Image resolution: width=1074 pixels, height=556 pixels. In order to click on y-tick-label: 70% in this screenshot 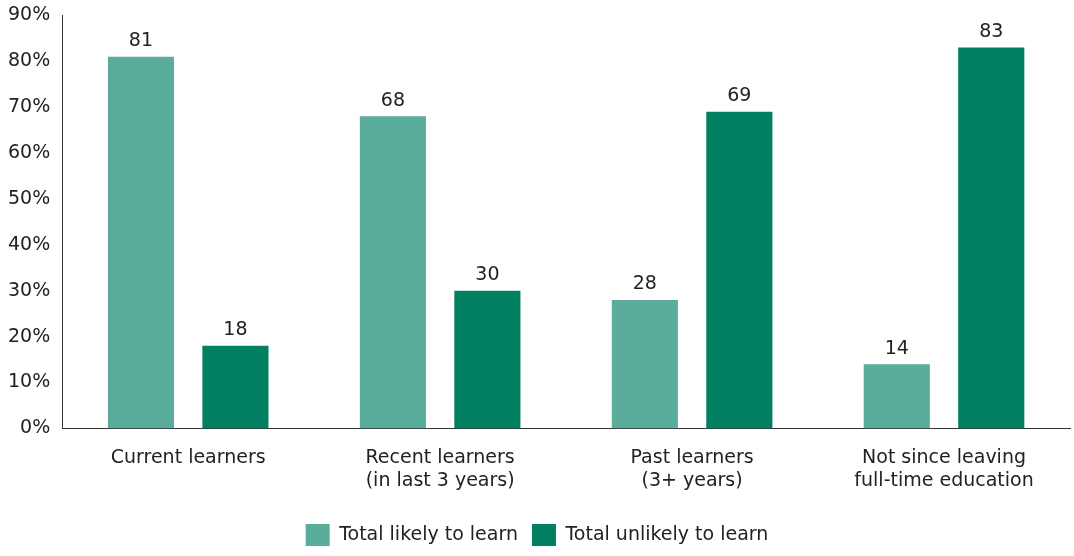, I will do `click(29, 105)`.